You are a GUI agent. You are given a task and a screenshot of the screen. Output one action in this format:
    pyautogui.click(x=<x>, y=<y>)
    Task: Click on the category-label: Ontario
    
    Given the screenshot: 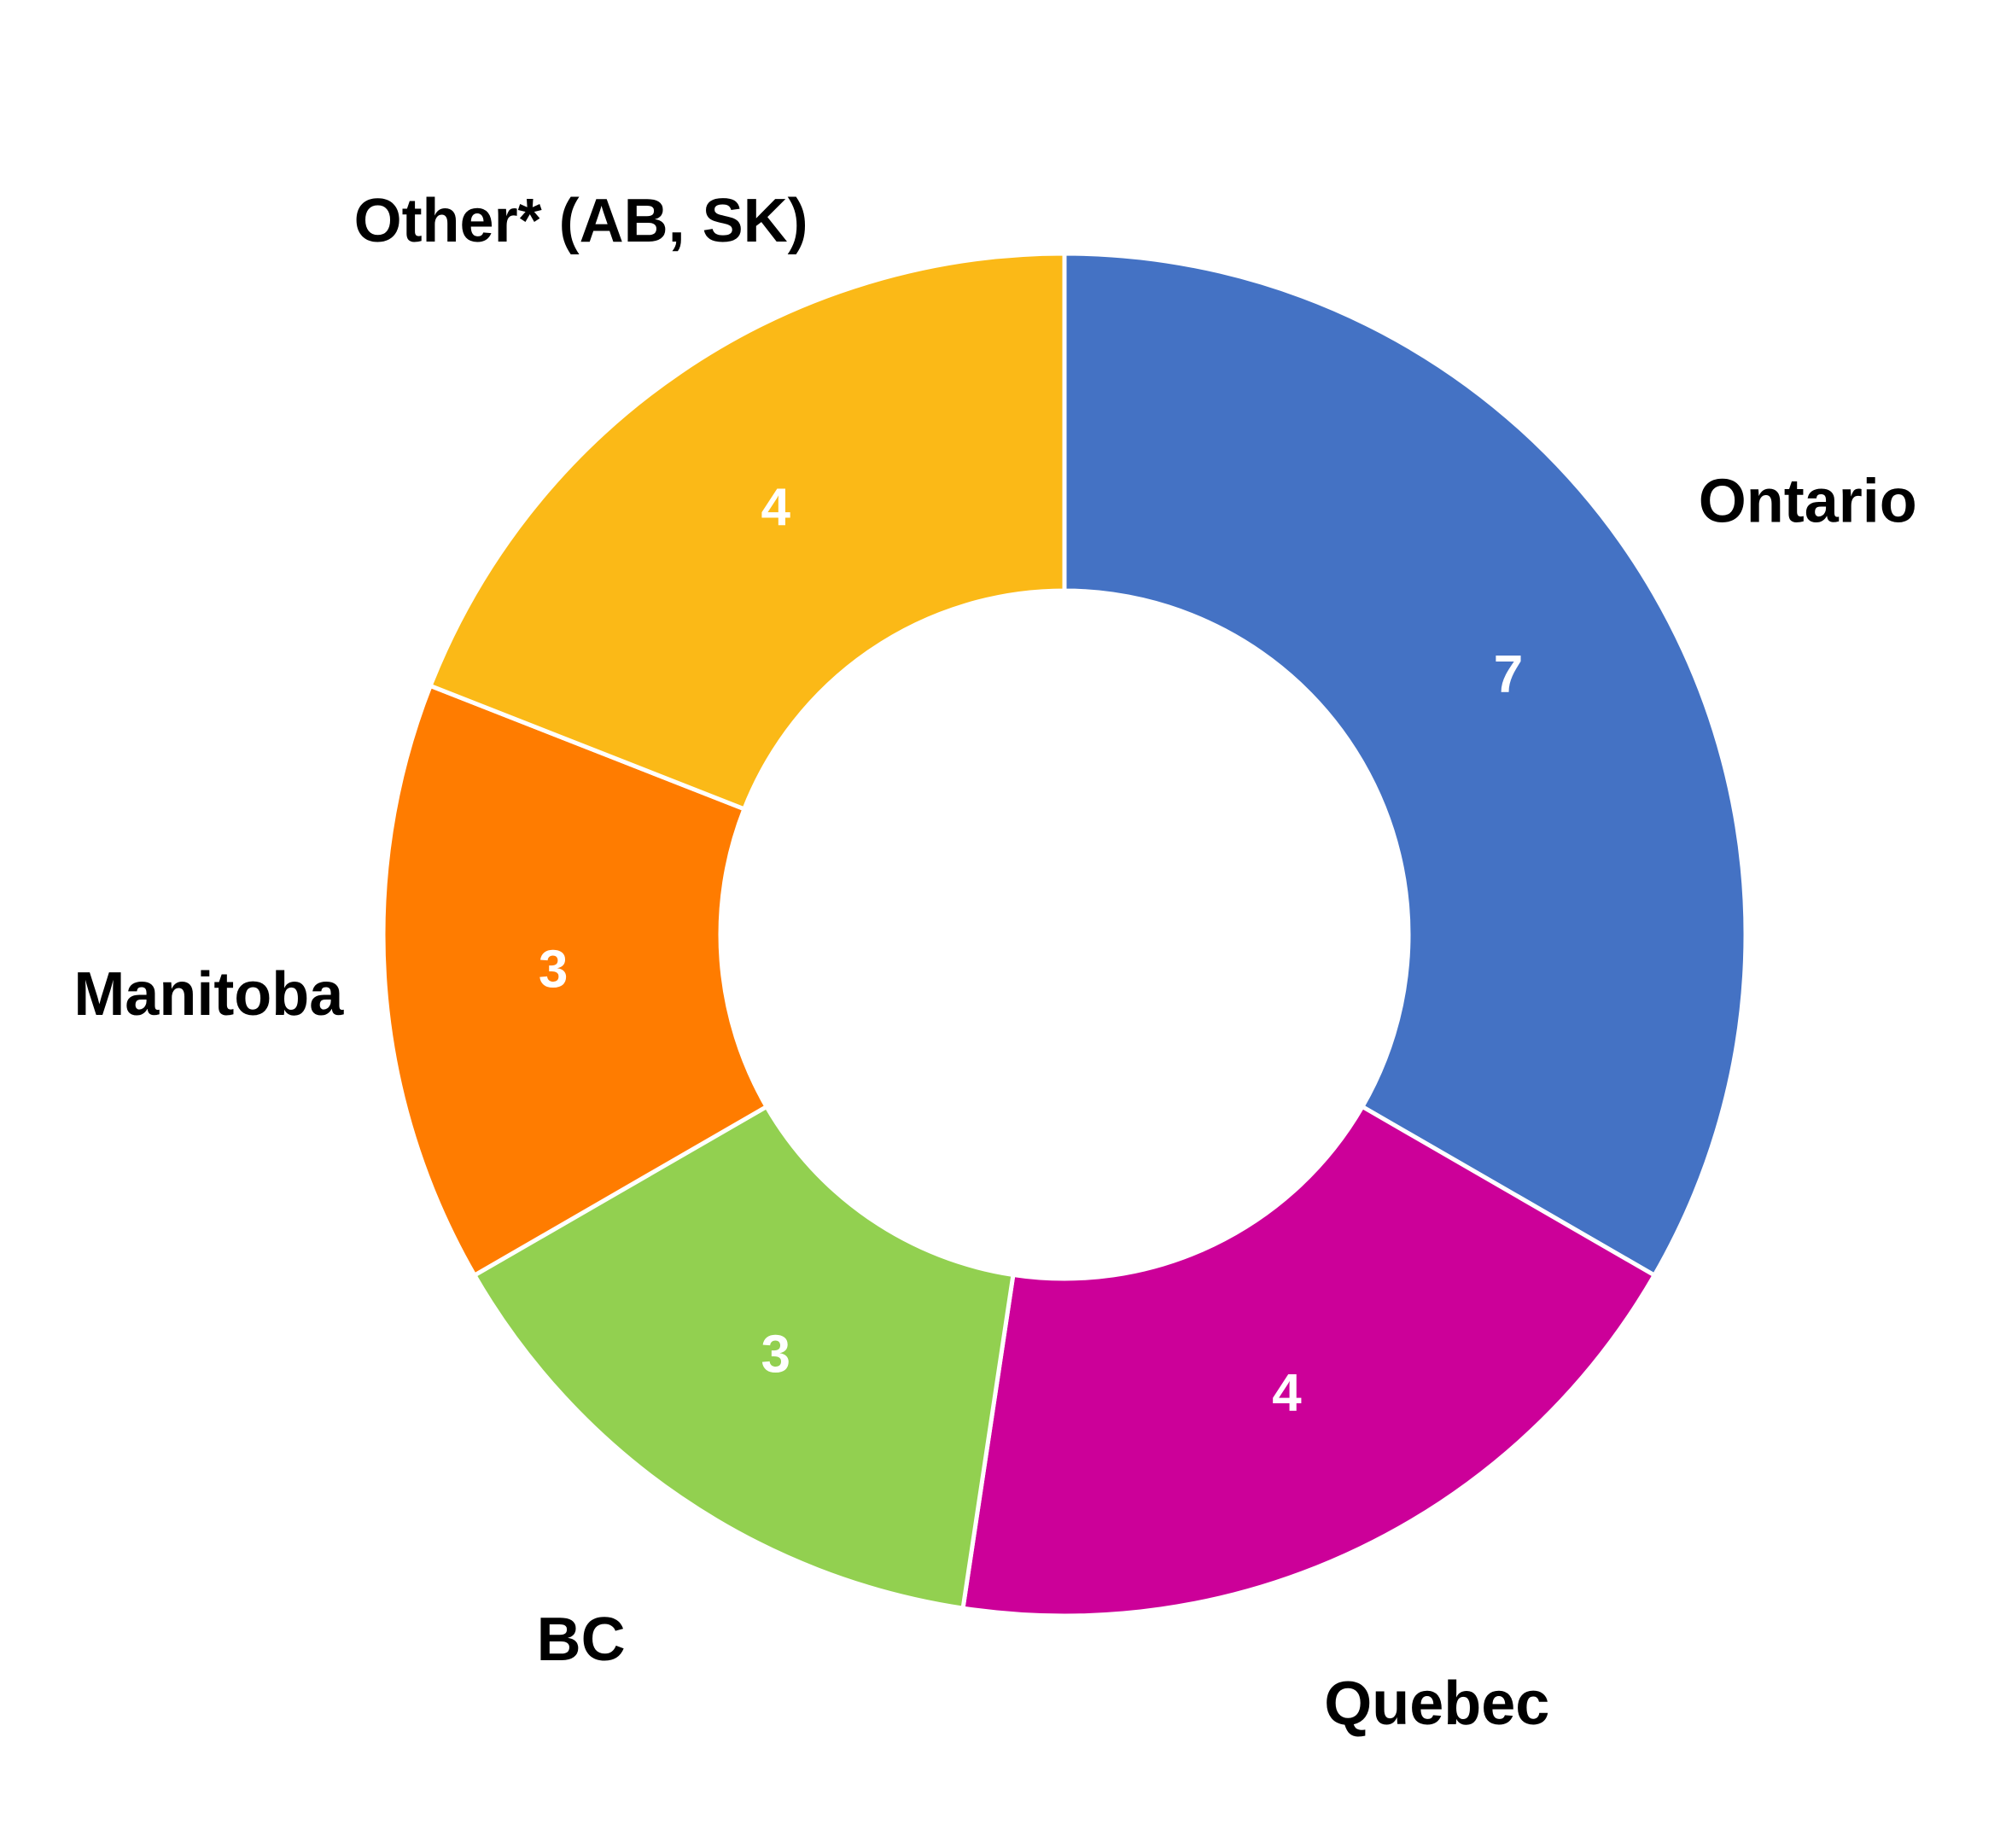 What is the action you would take?
    pyautogui.click(x=1808, y=501)
    